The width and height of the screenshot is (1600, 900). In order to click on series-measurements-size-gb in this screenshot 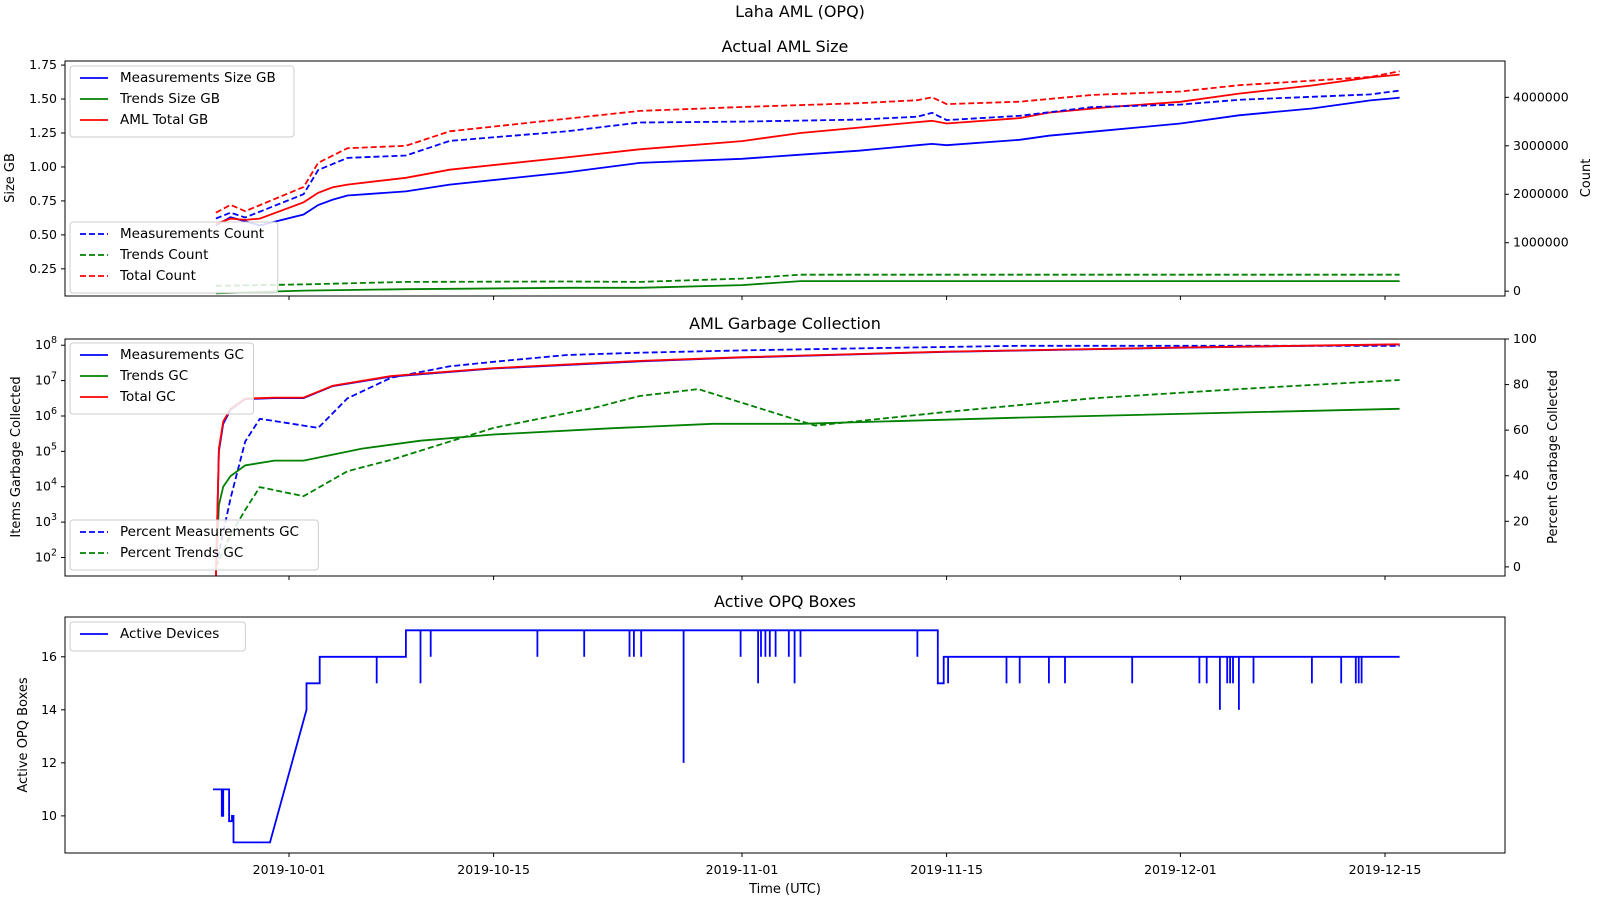, I will do `click(807, 161)`.